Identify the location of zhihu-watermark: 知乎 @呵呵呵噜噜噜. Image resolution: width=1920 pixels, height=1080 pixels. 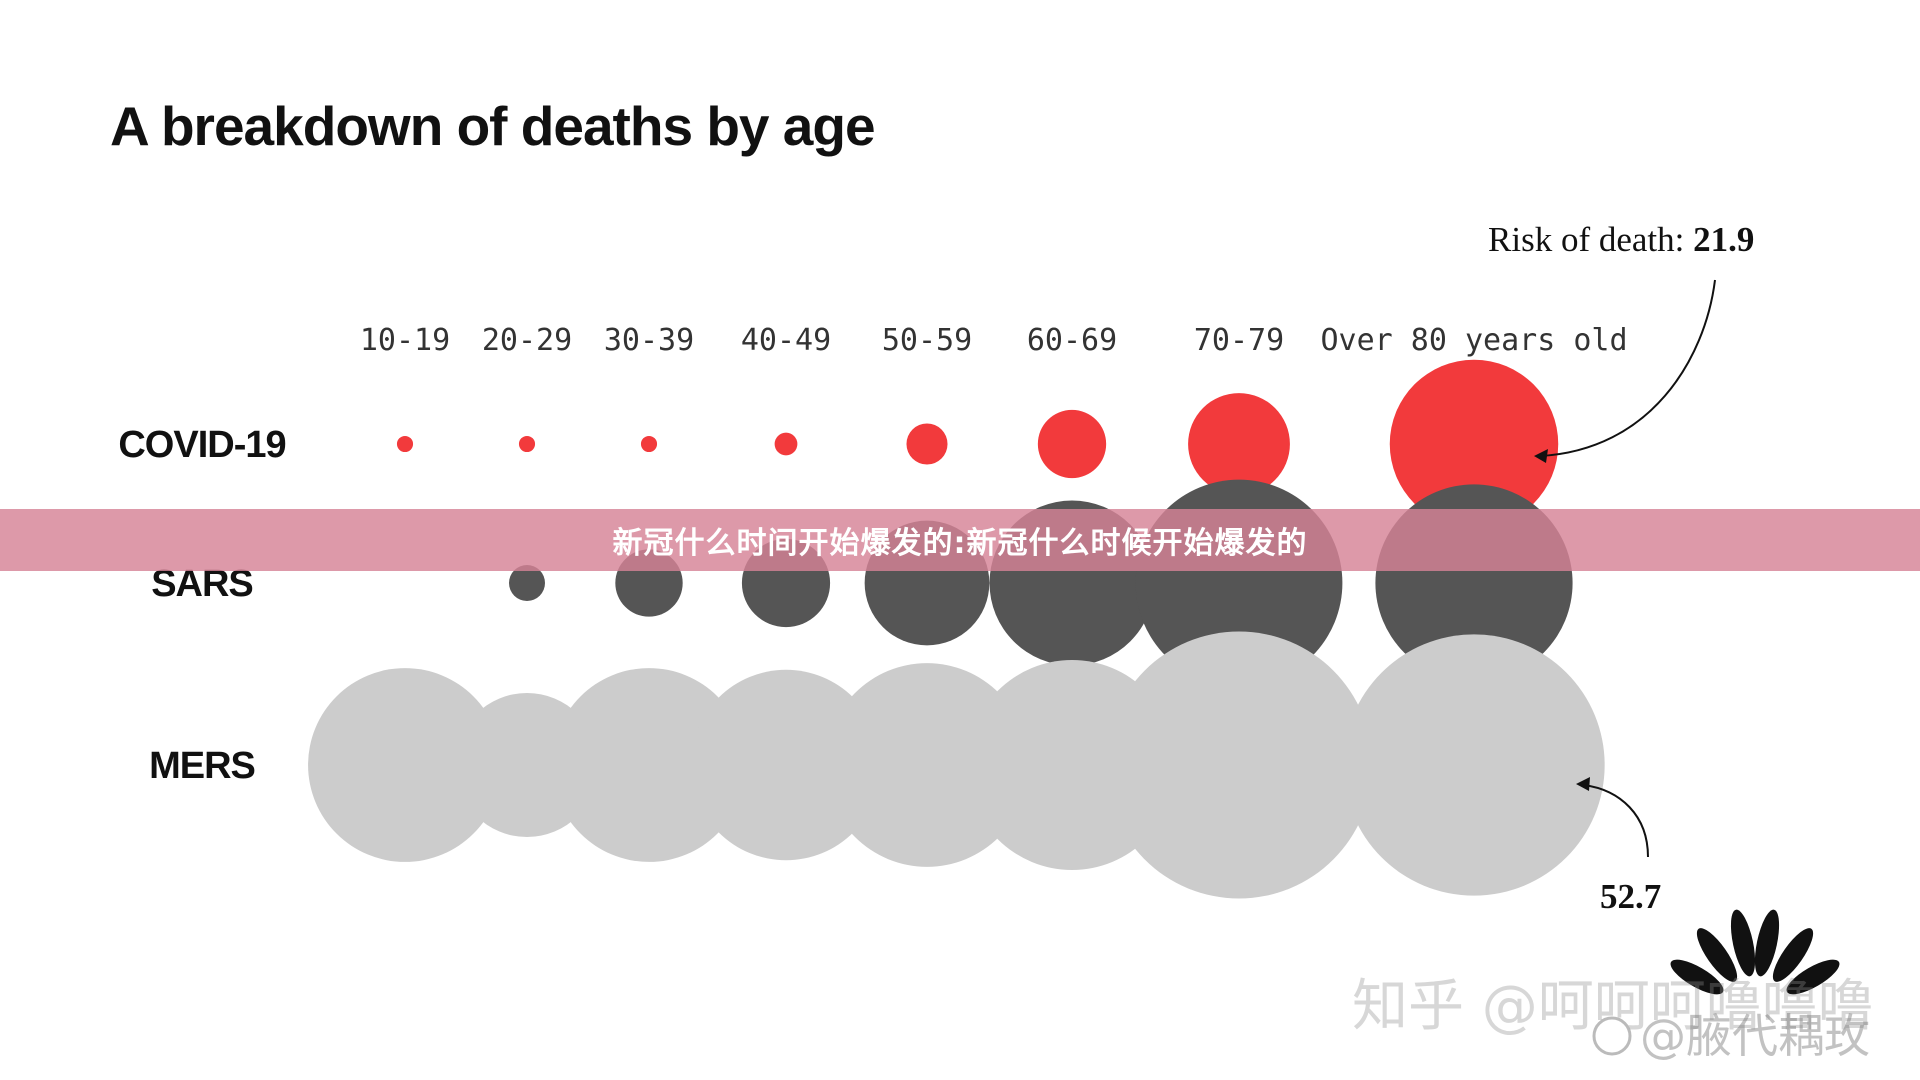
(1613, 1006).